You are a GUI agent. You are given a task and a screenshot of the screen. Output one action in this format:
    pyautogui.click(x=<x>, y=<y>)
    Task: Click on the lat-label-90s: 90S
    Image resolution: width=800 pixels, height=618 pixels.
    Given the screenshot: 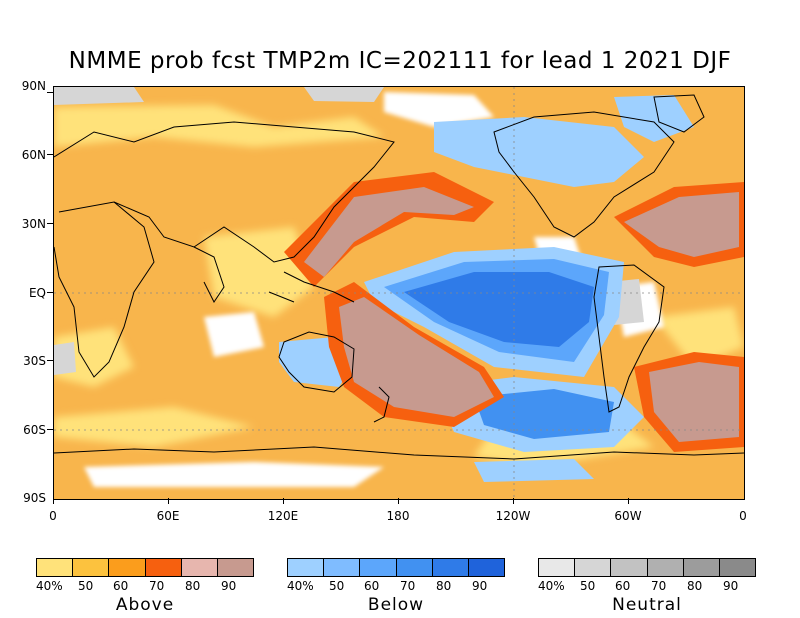 What is the action you would take?
    pyautogui.click(x=34, y=498)
    